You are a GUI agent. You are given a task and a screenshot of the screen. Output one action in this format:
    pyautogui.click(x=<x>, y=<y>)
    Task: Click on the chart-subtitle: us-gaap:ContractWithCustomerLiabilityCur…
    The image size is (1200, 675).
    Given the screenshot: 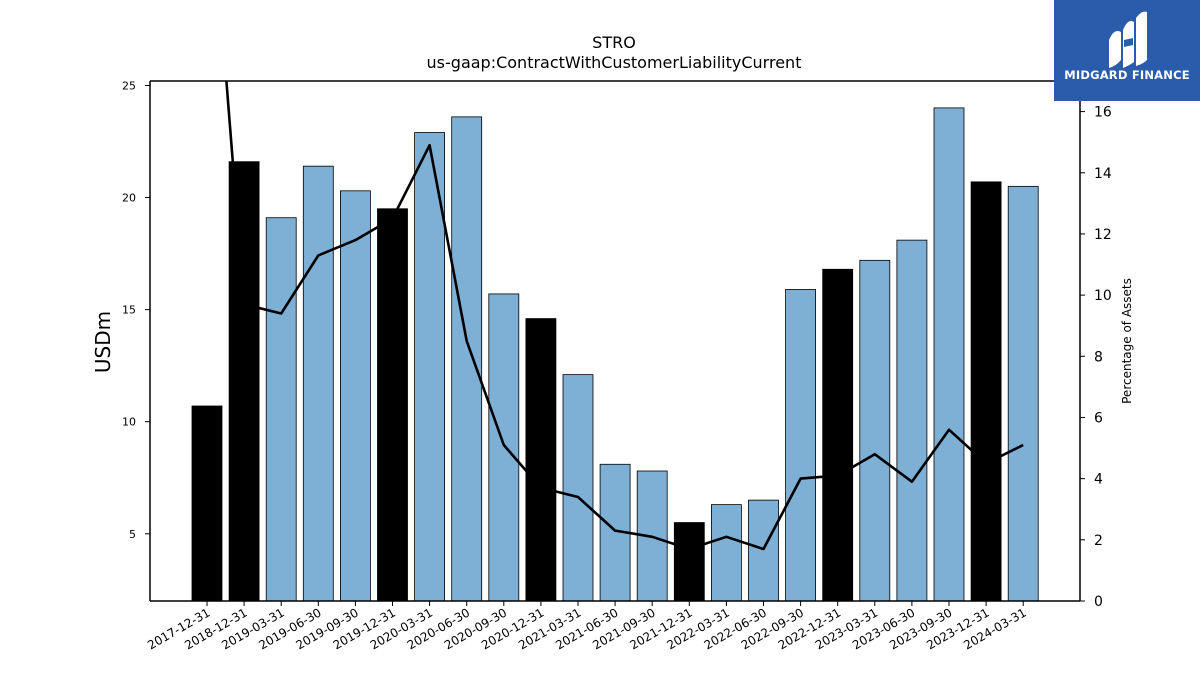 What is the action you would take?
    pyautogui.click(x=614, y=62)
    